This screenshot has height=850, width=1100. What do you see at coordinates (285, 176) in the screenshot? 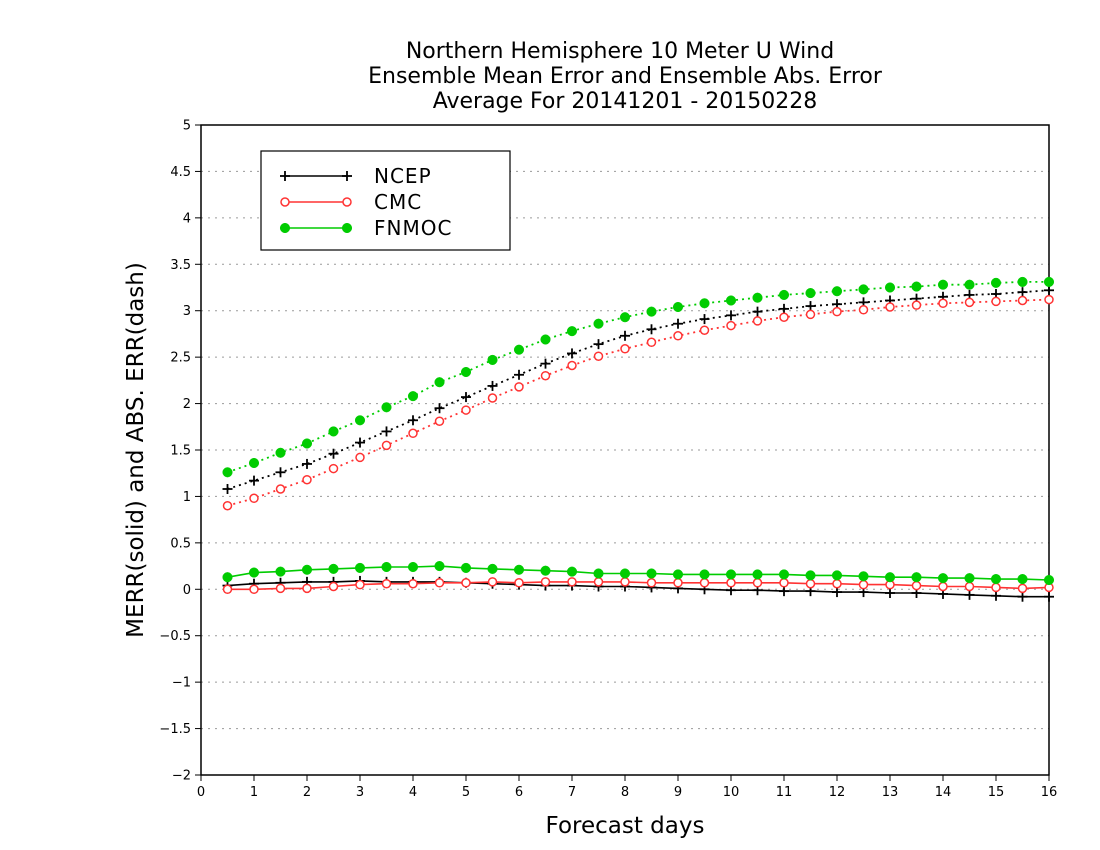
I see `legend-marker-ncep` at bounding box center [285, 176].